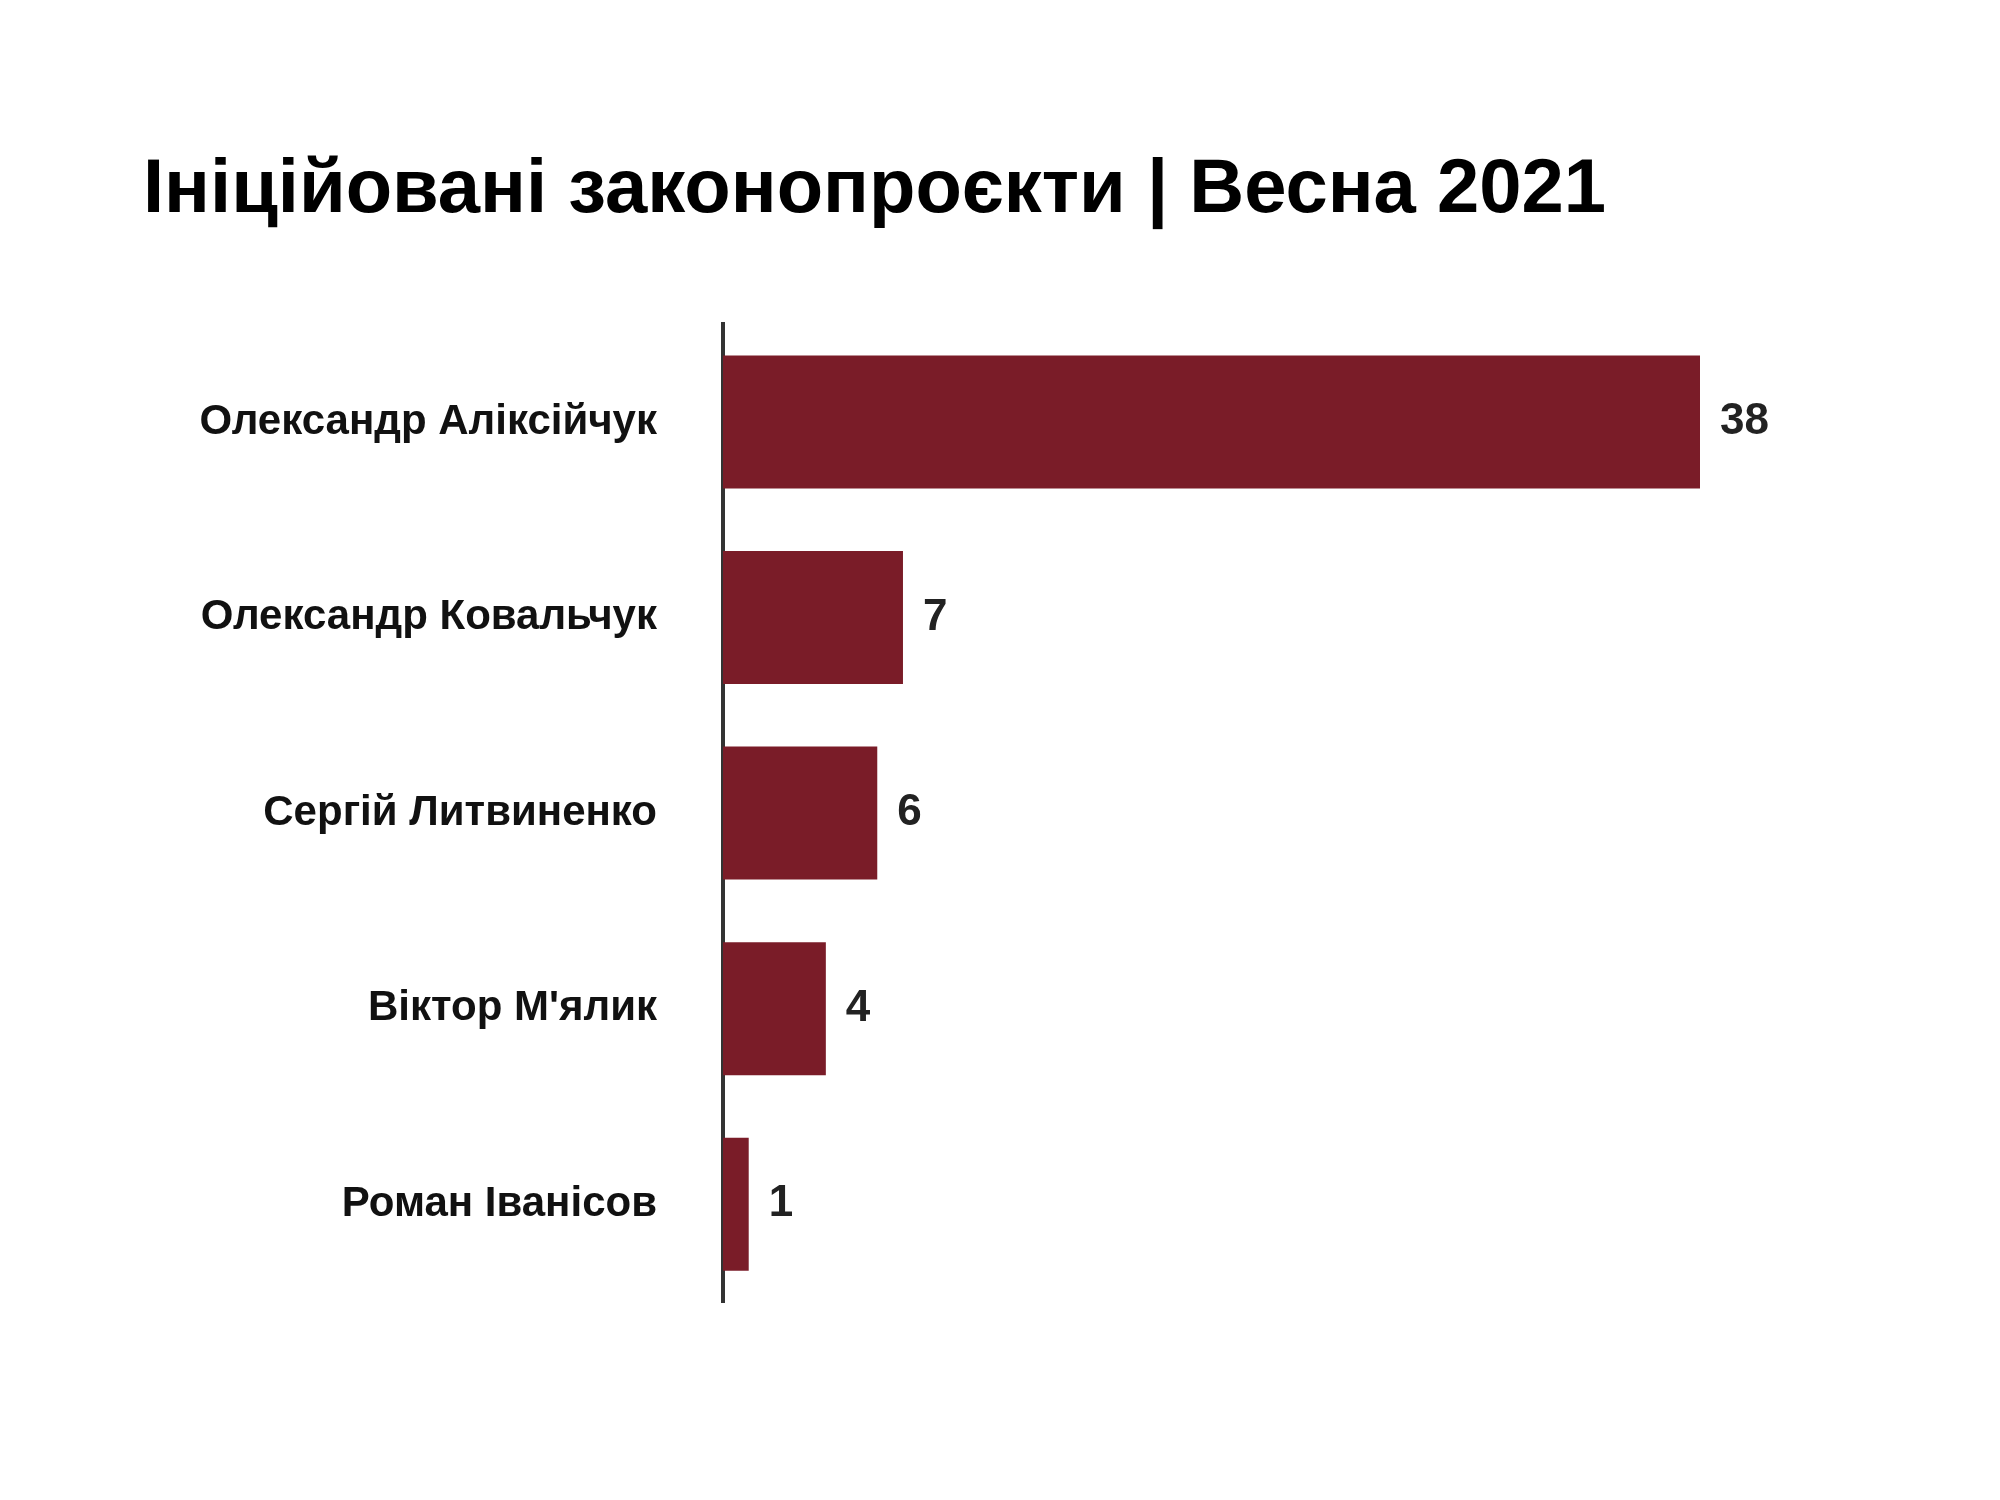 The width and height of the screenshot is (2000, 1500). What do you see at coordinates (935, 614) in the screenshot?
I see `data-label: 7` at bounding box center [935, 614].